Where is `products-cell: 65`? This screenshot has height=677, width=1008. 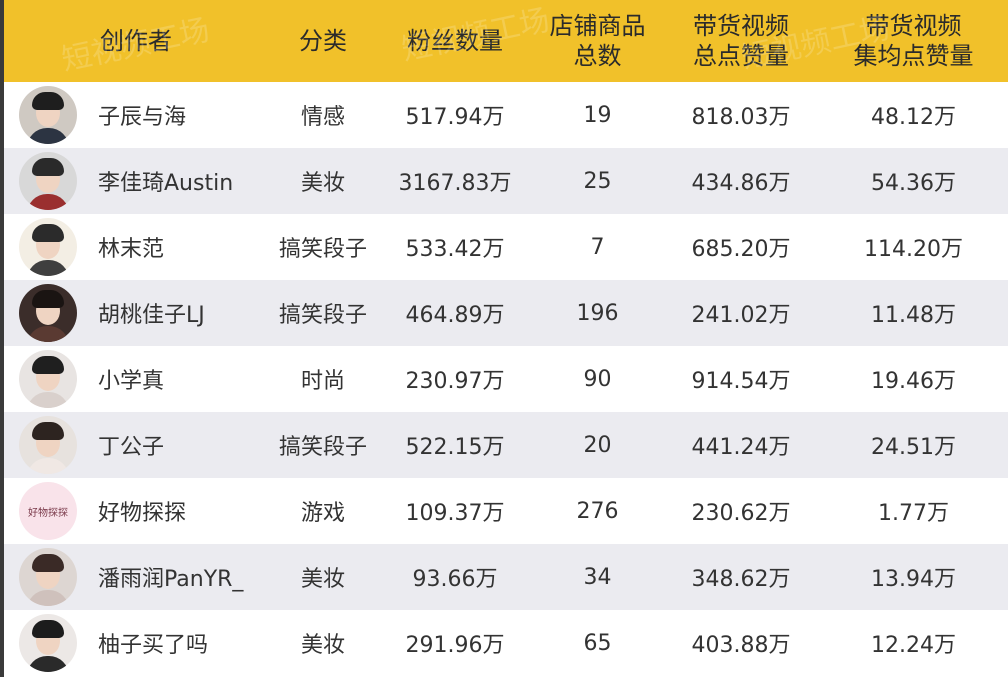 products-cell: 65 is located at coordinates (597, 643).